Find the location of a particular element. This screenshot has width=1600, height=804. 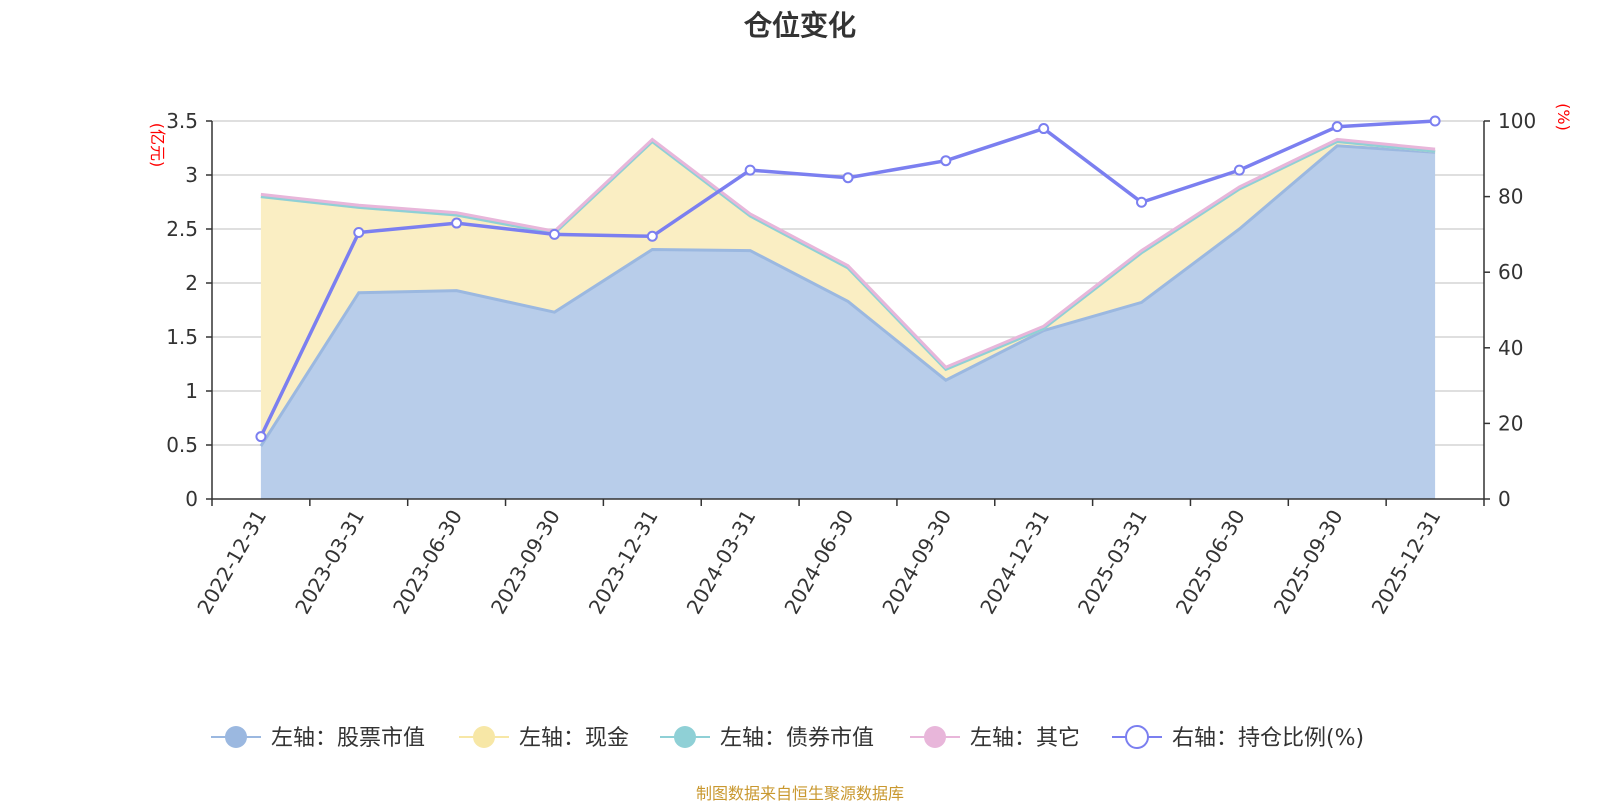

legend-item-cash: 左轴：现金 is located at coordinates (544, 738).